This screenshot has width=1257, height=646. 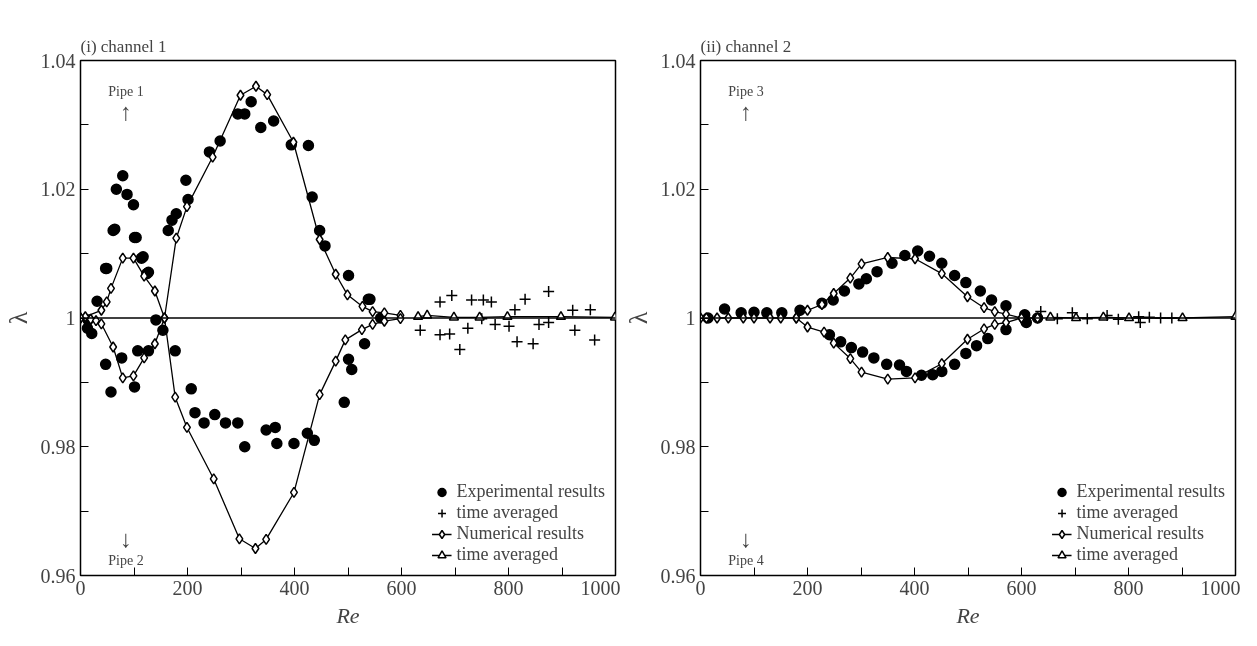 What do you see at coordinates (746, 547) in the screenshot?
I see `annotation: ↓ Pipe 4` at bounding box center [746, 547].